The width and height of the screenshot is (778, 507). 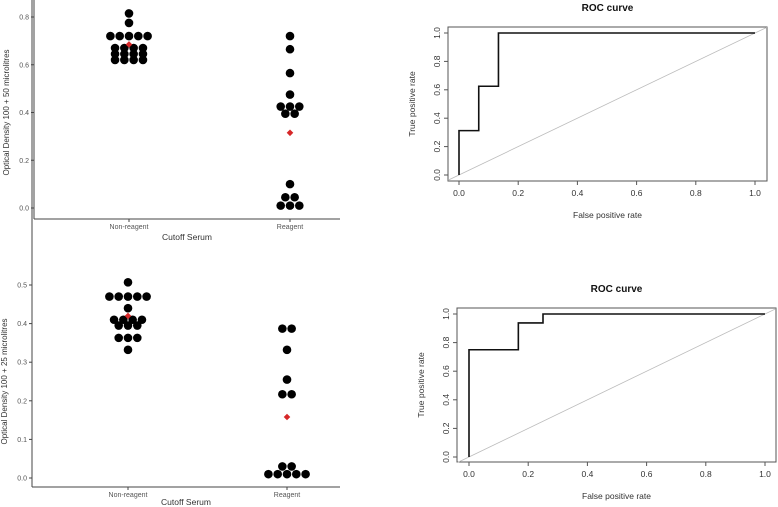 I want to click on chart-title: ROC curve, so click(x=608, y=8).